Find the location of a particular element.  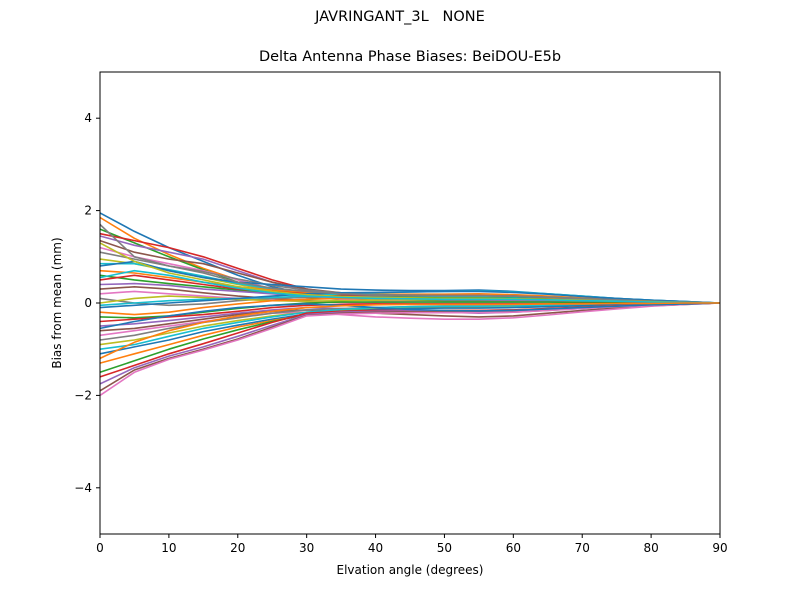

y-tick-label: −4 is located at coordinates (83, 488).